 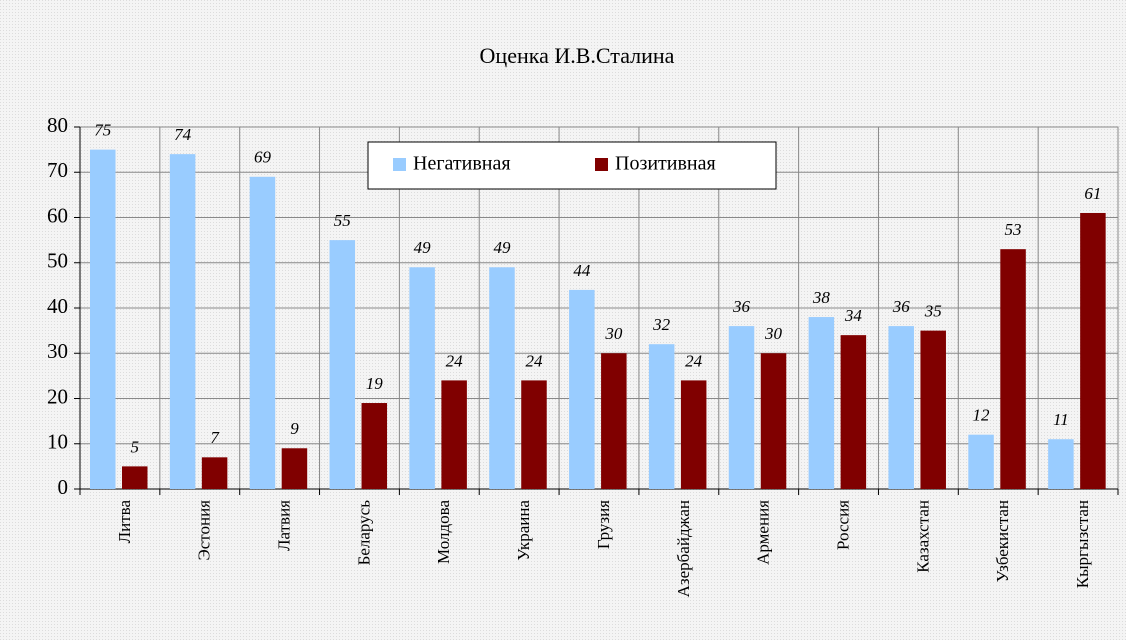 What do you see at coordinates (263, 157) in the screenshot?
I see `value-label: 69` at bounding box center [263, 157].